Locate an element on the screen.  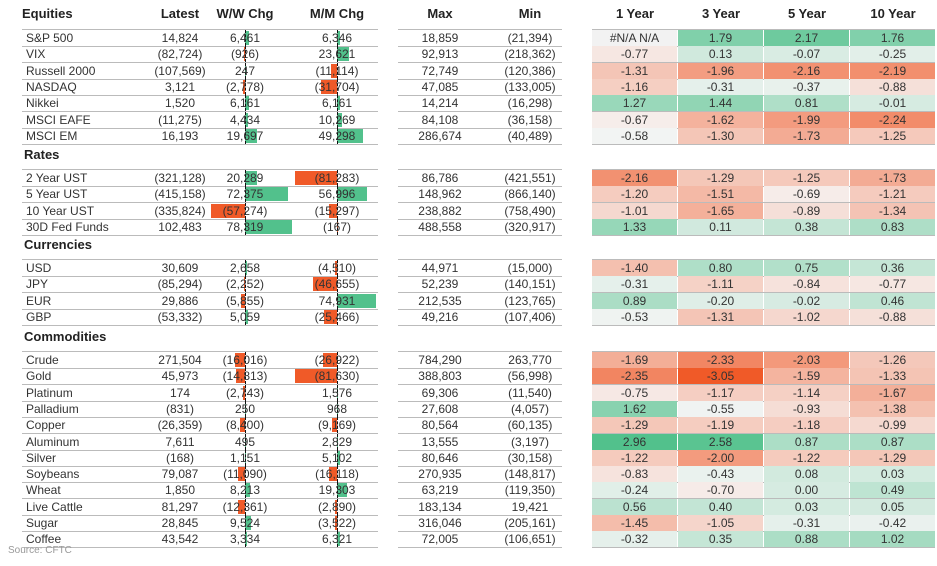
zscore-cell-5y: -1.99 is located at coordinates (806, 119).